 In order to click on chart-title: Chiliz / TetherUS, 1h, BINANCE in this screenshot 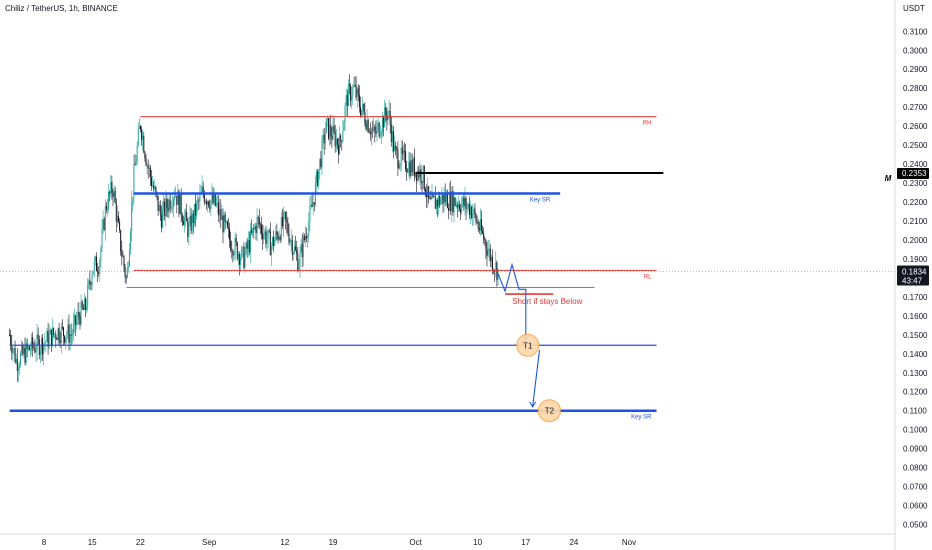, I will do `click(61, 8)`.